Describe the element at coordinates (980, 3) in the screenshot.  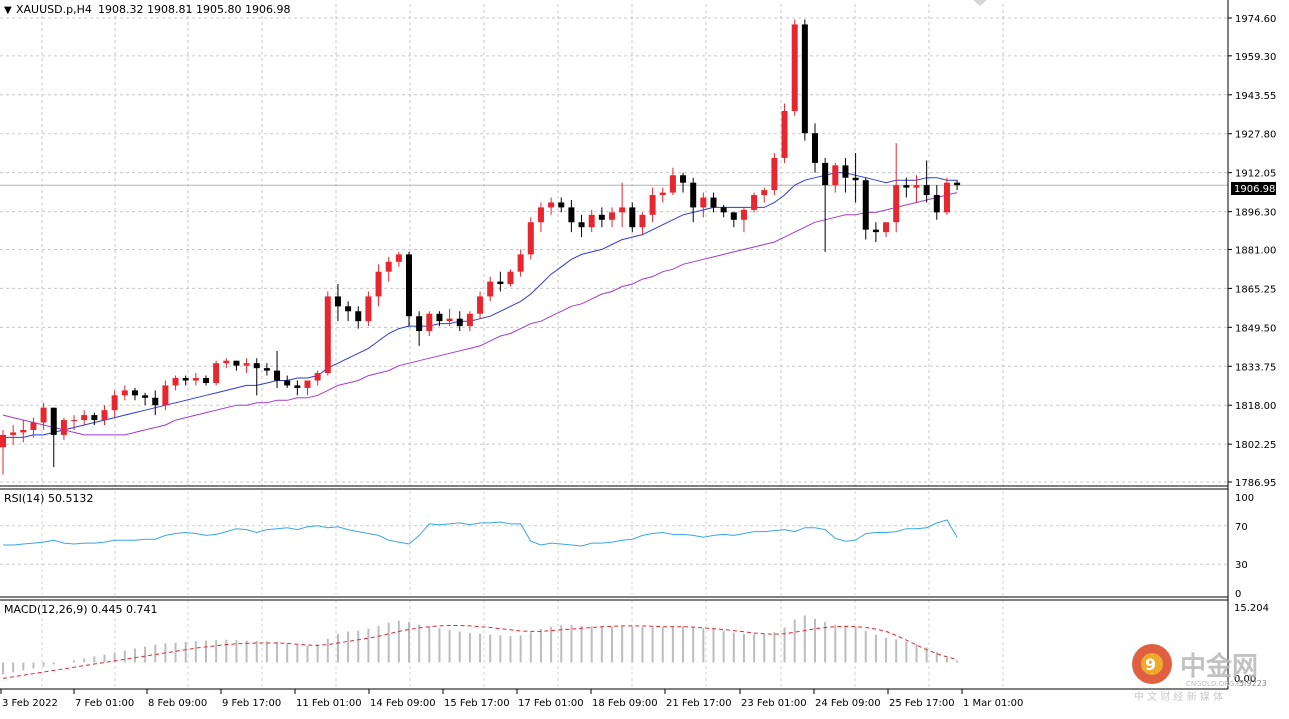
I see `scroll-marker-icon` at that location.